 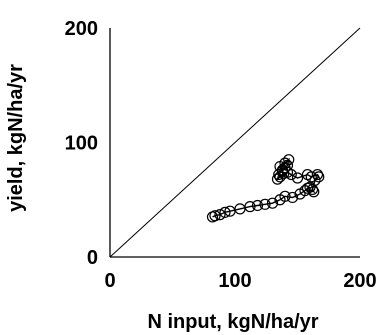 I want to click on x-tick-label: 200, so click(x=359, y=281).